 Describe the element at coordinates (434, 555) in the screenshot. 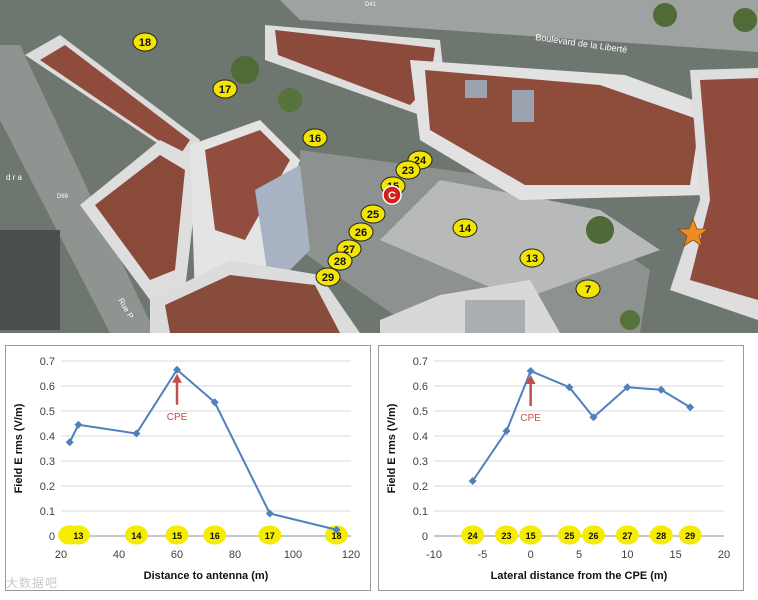

I see `x-tick-label: -10` at that location.